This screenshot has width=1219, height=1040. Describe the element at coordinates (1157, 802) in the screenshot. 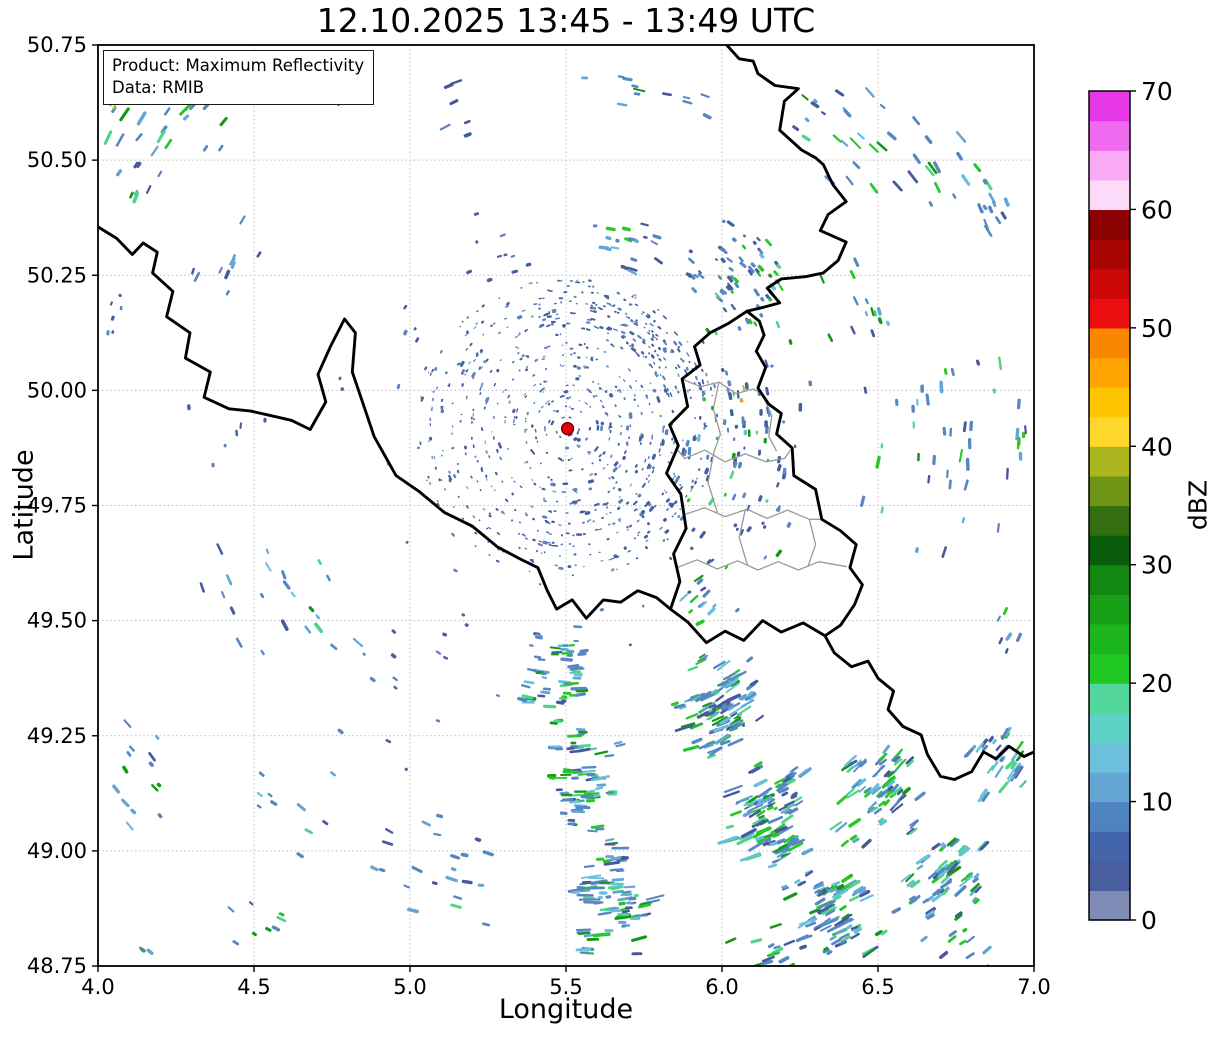

I see `colorbar-tick-label: 10` at that location.